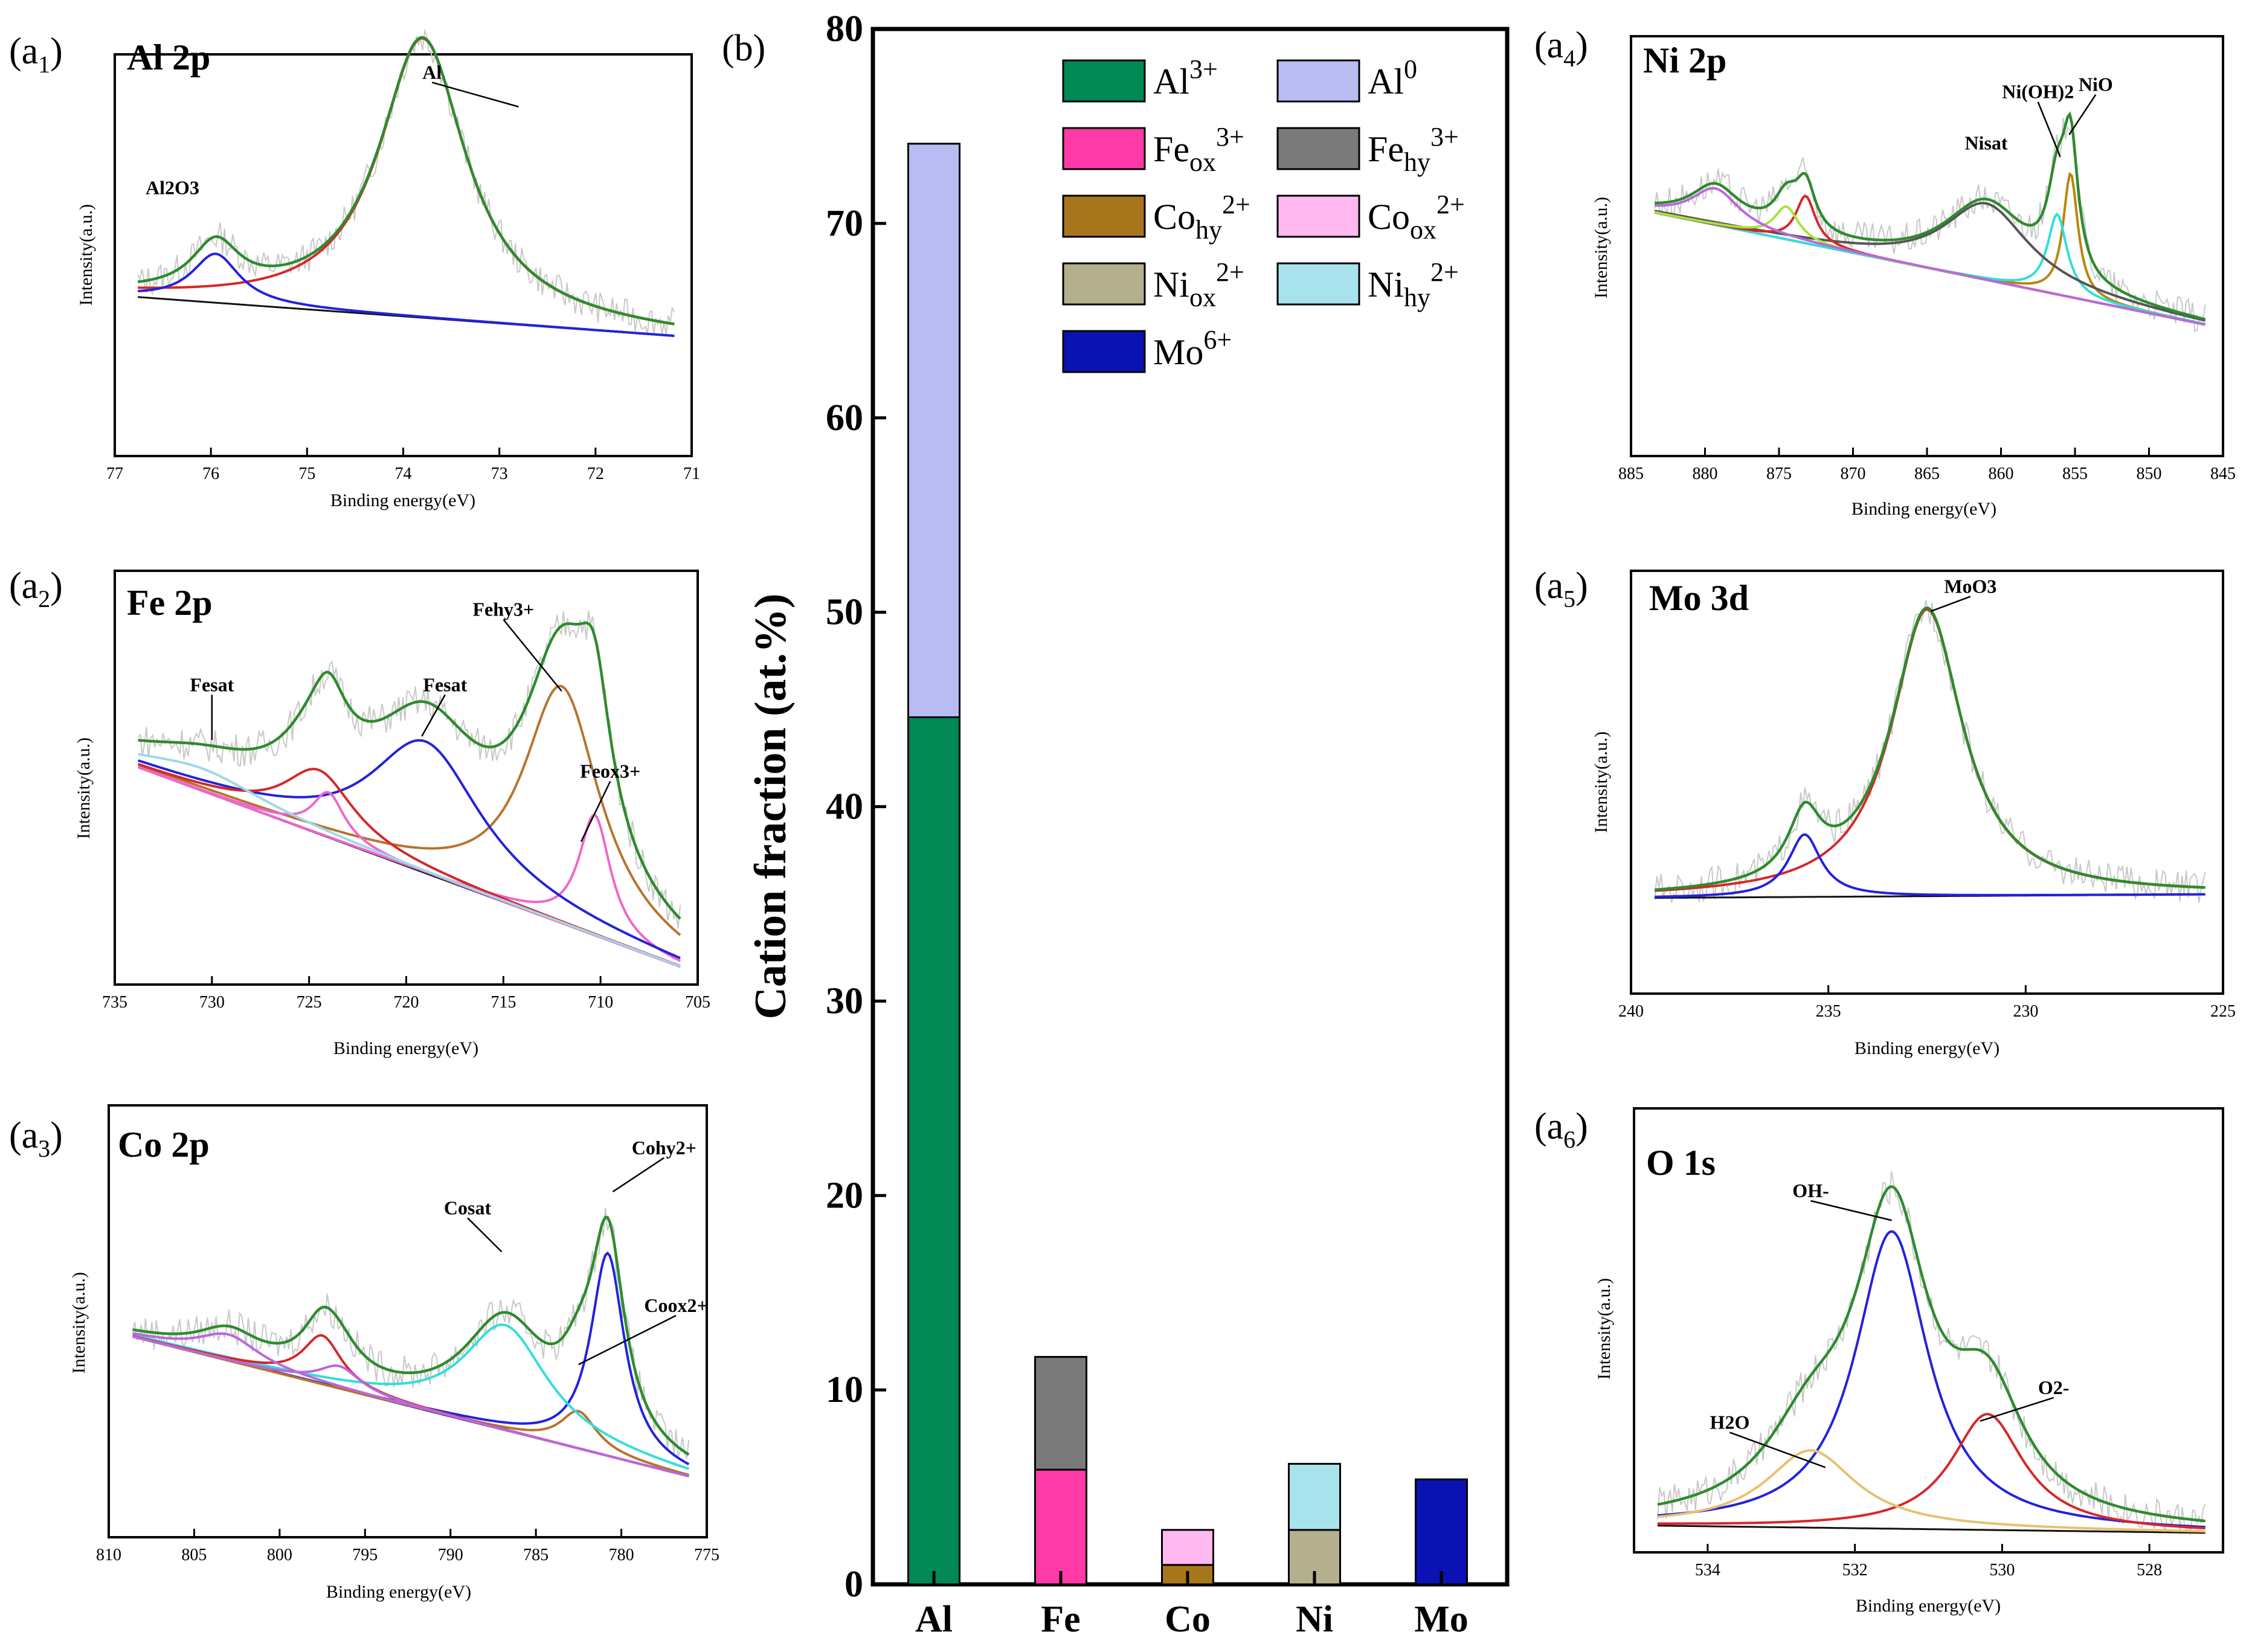 This screenshot has height=1652, width=2252. Describe the element at coordinates (1890, 1324) in the screenshot. I see `annotations: OH- O2- H2O` at that location.